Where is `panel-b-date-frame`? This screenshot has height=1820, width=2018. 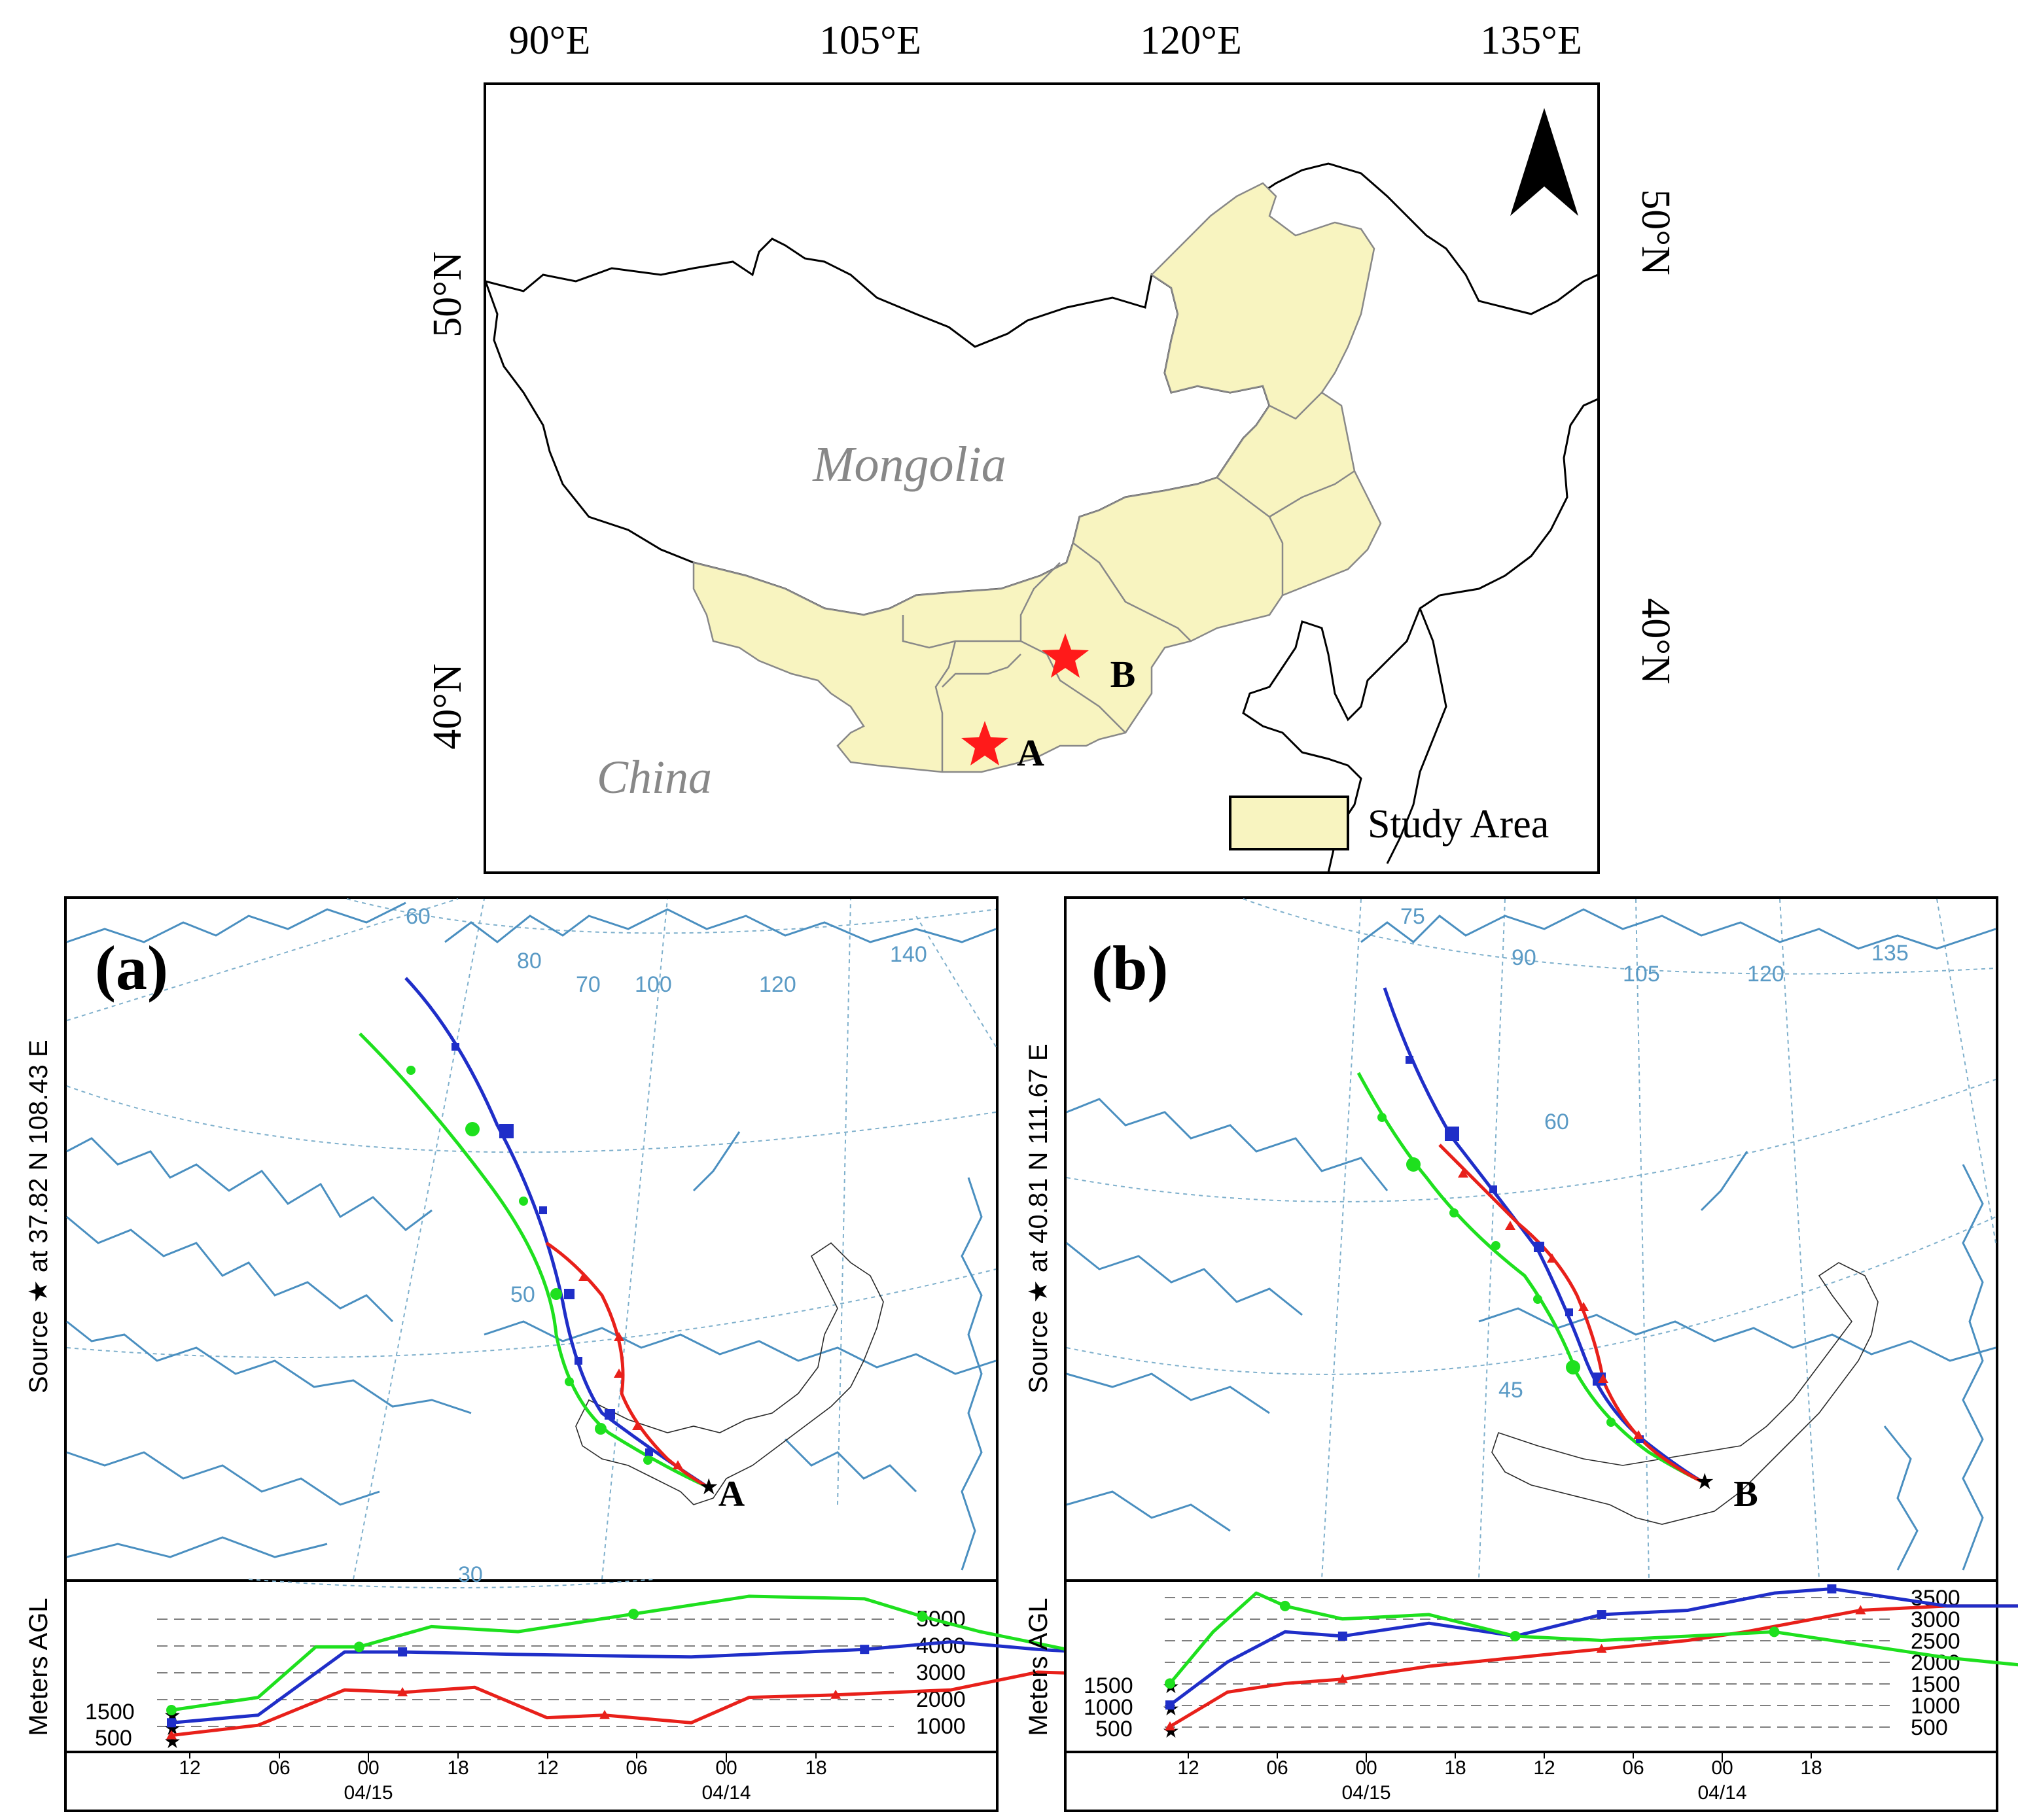 panel-b-date-frame is located at coordinates (1531, 1781).